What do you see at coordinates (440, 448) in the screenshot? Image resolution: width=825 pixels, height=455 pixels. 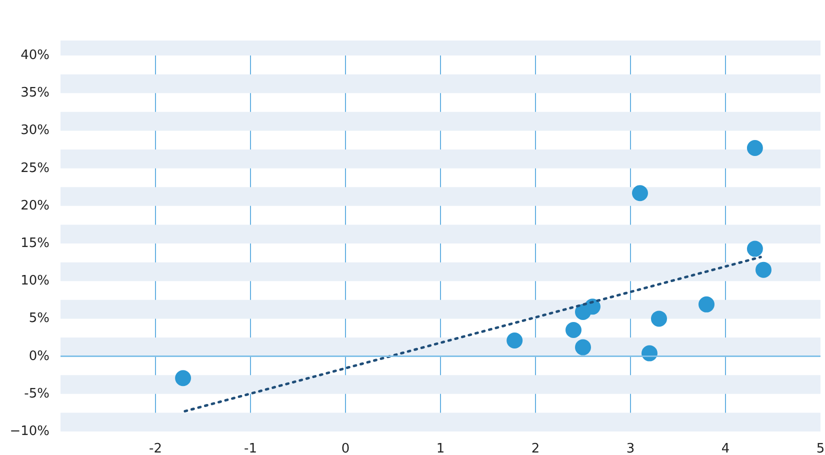 I see `x-tick-label: 1` at bounding box center [440, 448].